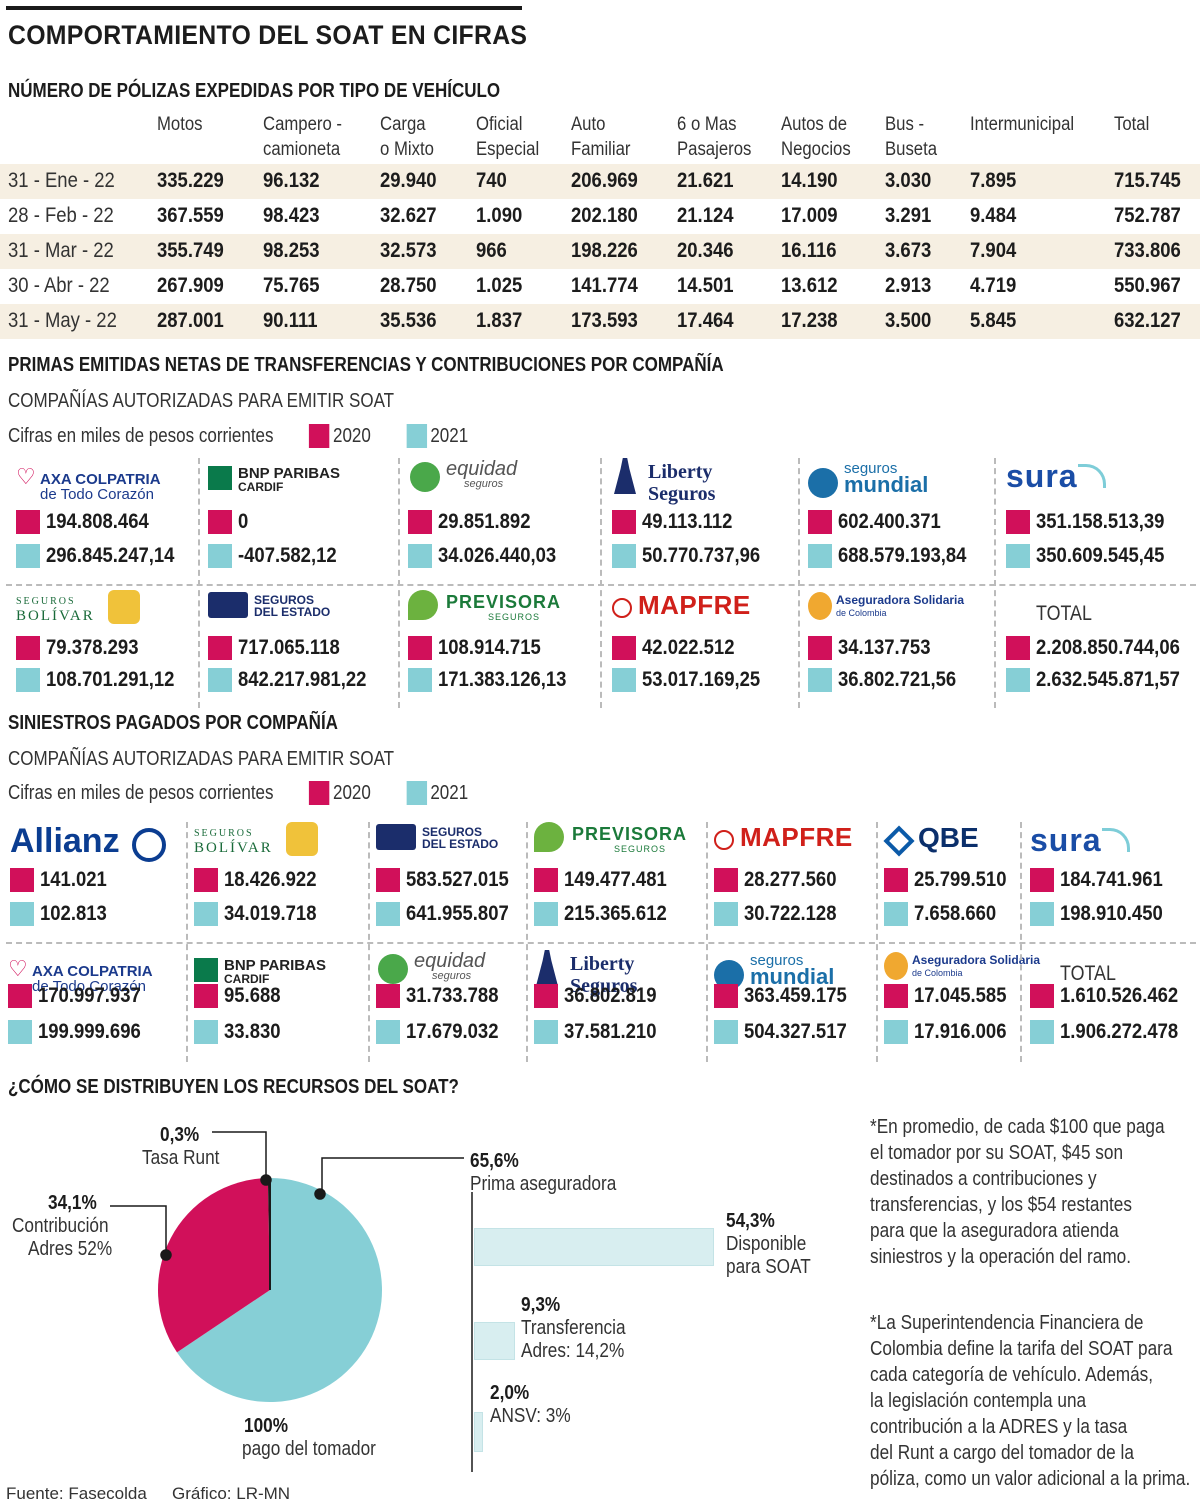 This screenshot has height=1506, width=1200. I want to click on value-2020-row: 602.400.371, so click(881, 522).